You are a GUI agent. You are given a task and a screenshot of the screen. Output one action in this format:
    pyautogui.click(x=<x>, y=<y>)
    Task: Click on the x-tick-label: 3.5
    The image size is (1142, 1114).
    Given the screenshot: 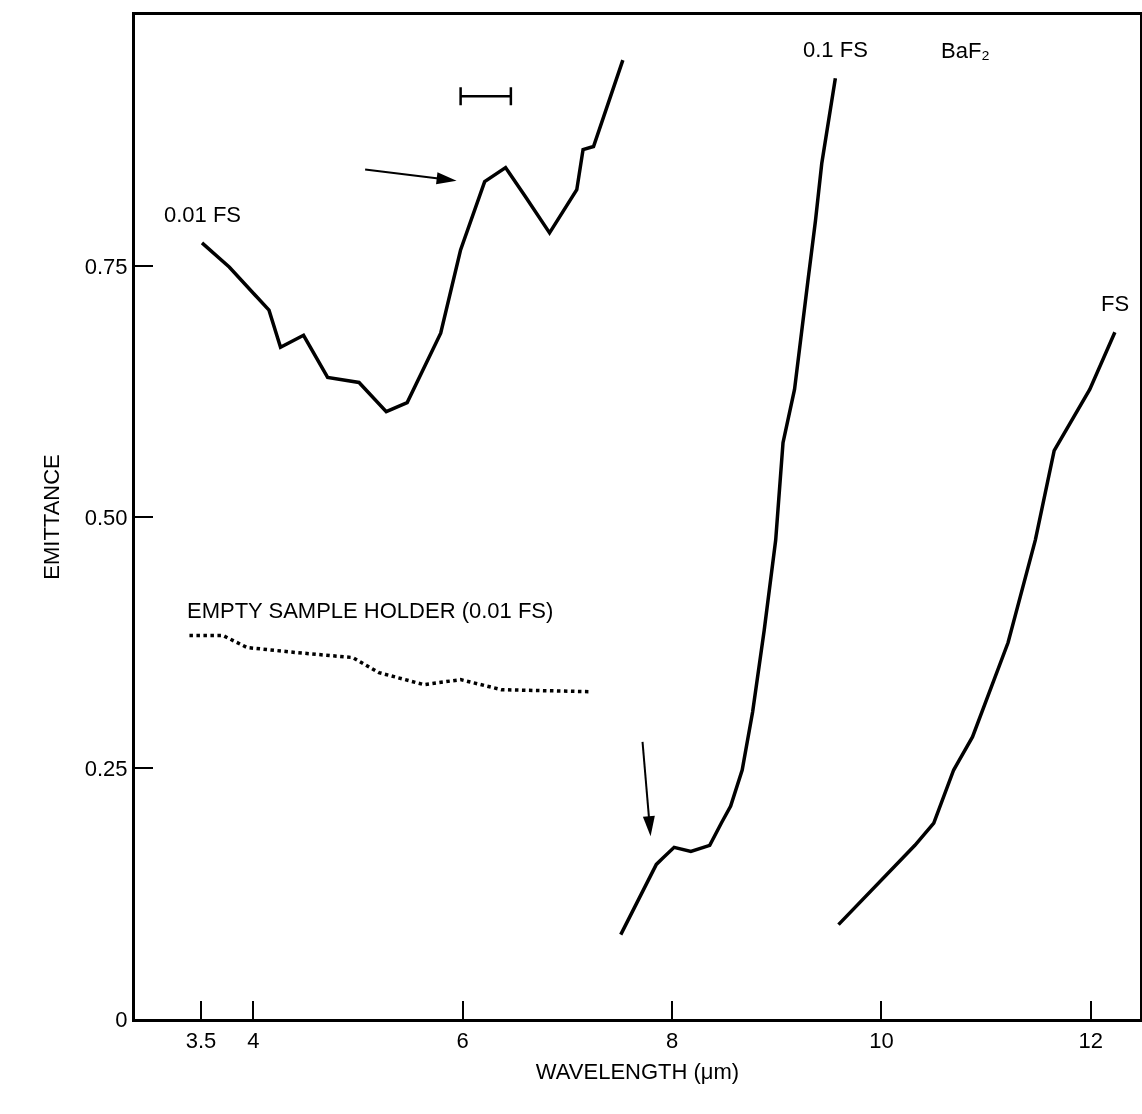 What is the action you would take?
    pyautogui.click(x=201, y=1041)
    